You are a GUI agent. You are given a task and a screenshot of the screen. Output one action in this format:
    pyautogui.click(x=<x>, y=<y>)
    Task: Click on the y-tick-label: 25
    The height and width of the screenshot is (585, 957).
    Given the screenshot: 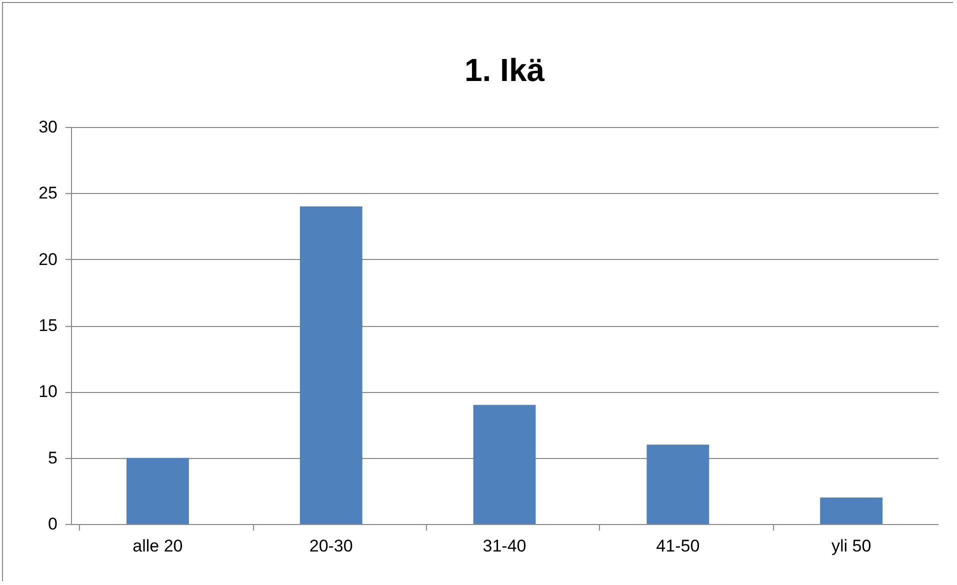 What is the action you would take?
    pyautogui.click(x=48, y=193)
    